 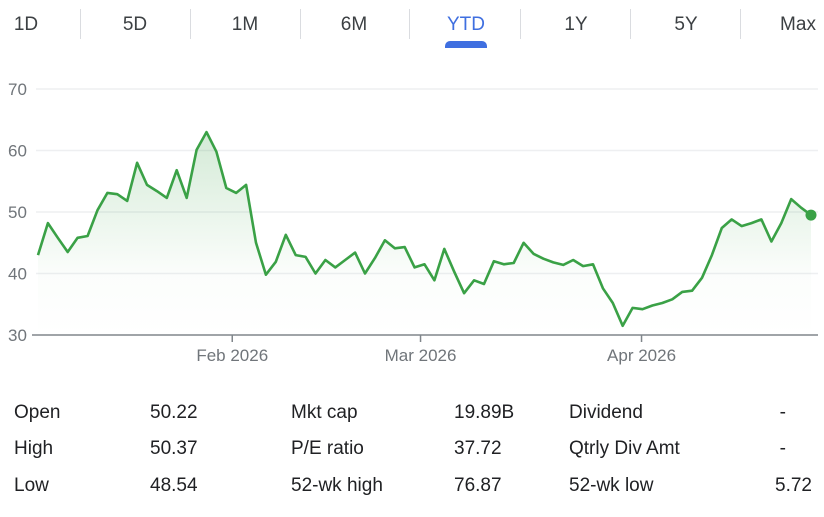 I want to click on range-tabs: 1D 5D 1M 6M YTD 1Y 5Y Max, so click(x=412, y=25).